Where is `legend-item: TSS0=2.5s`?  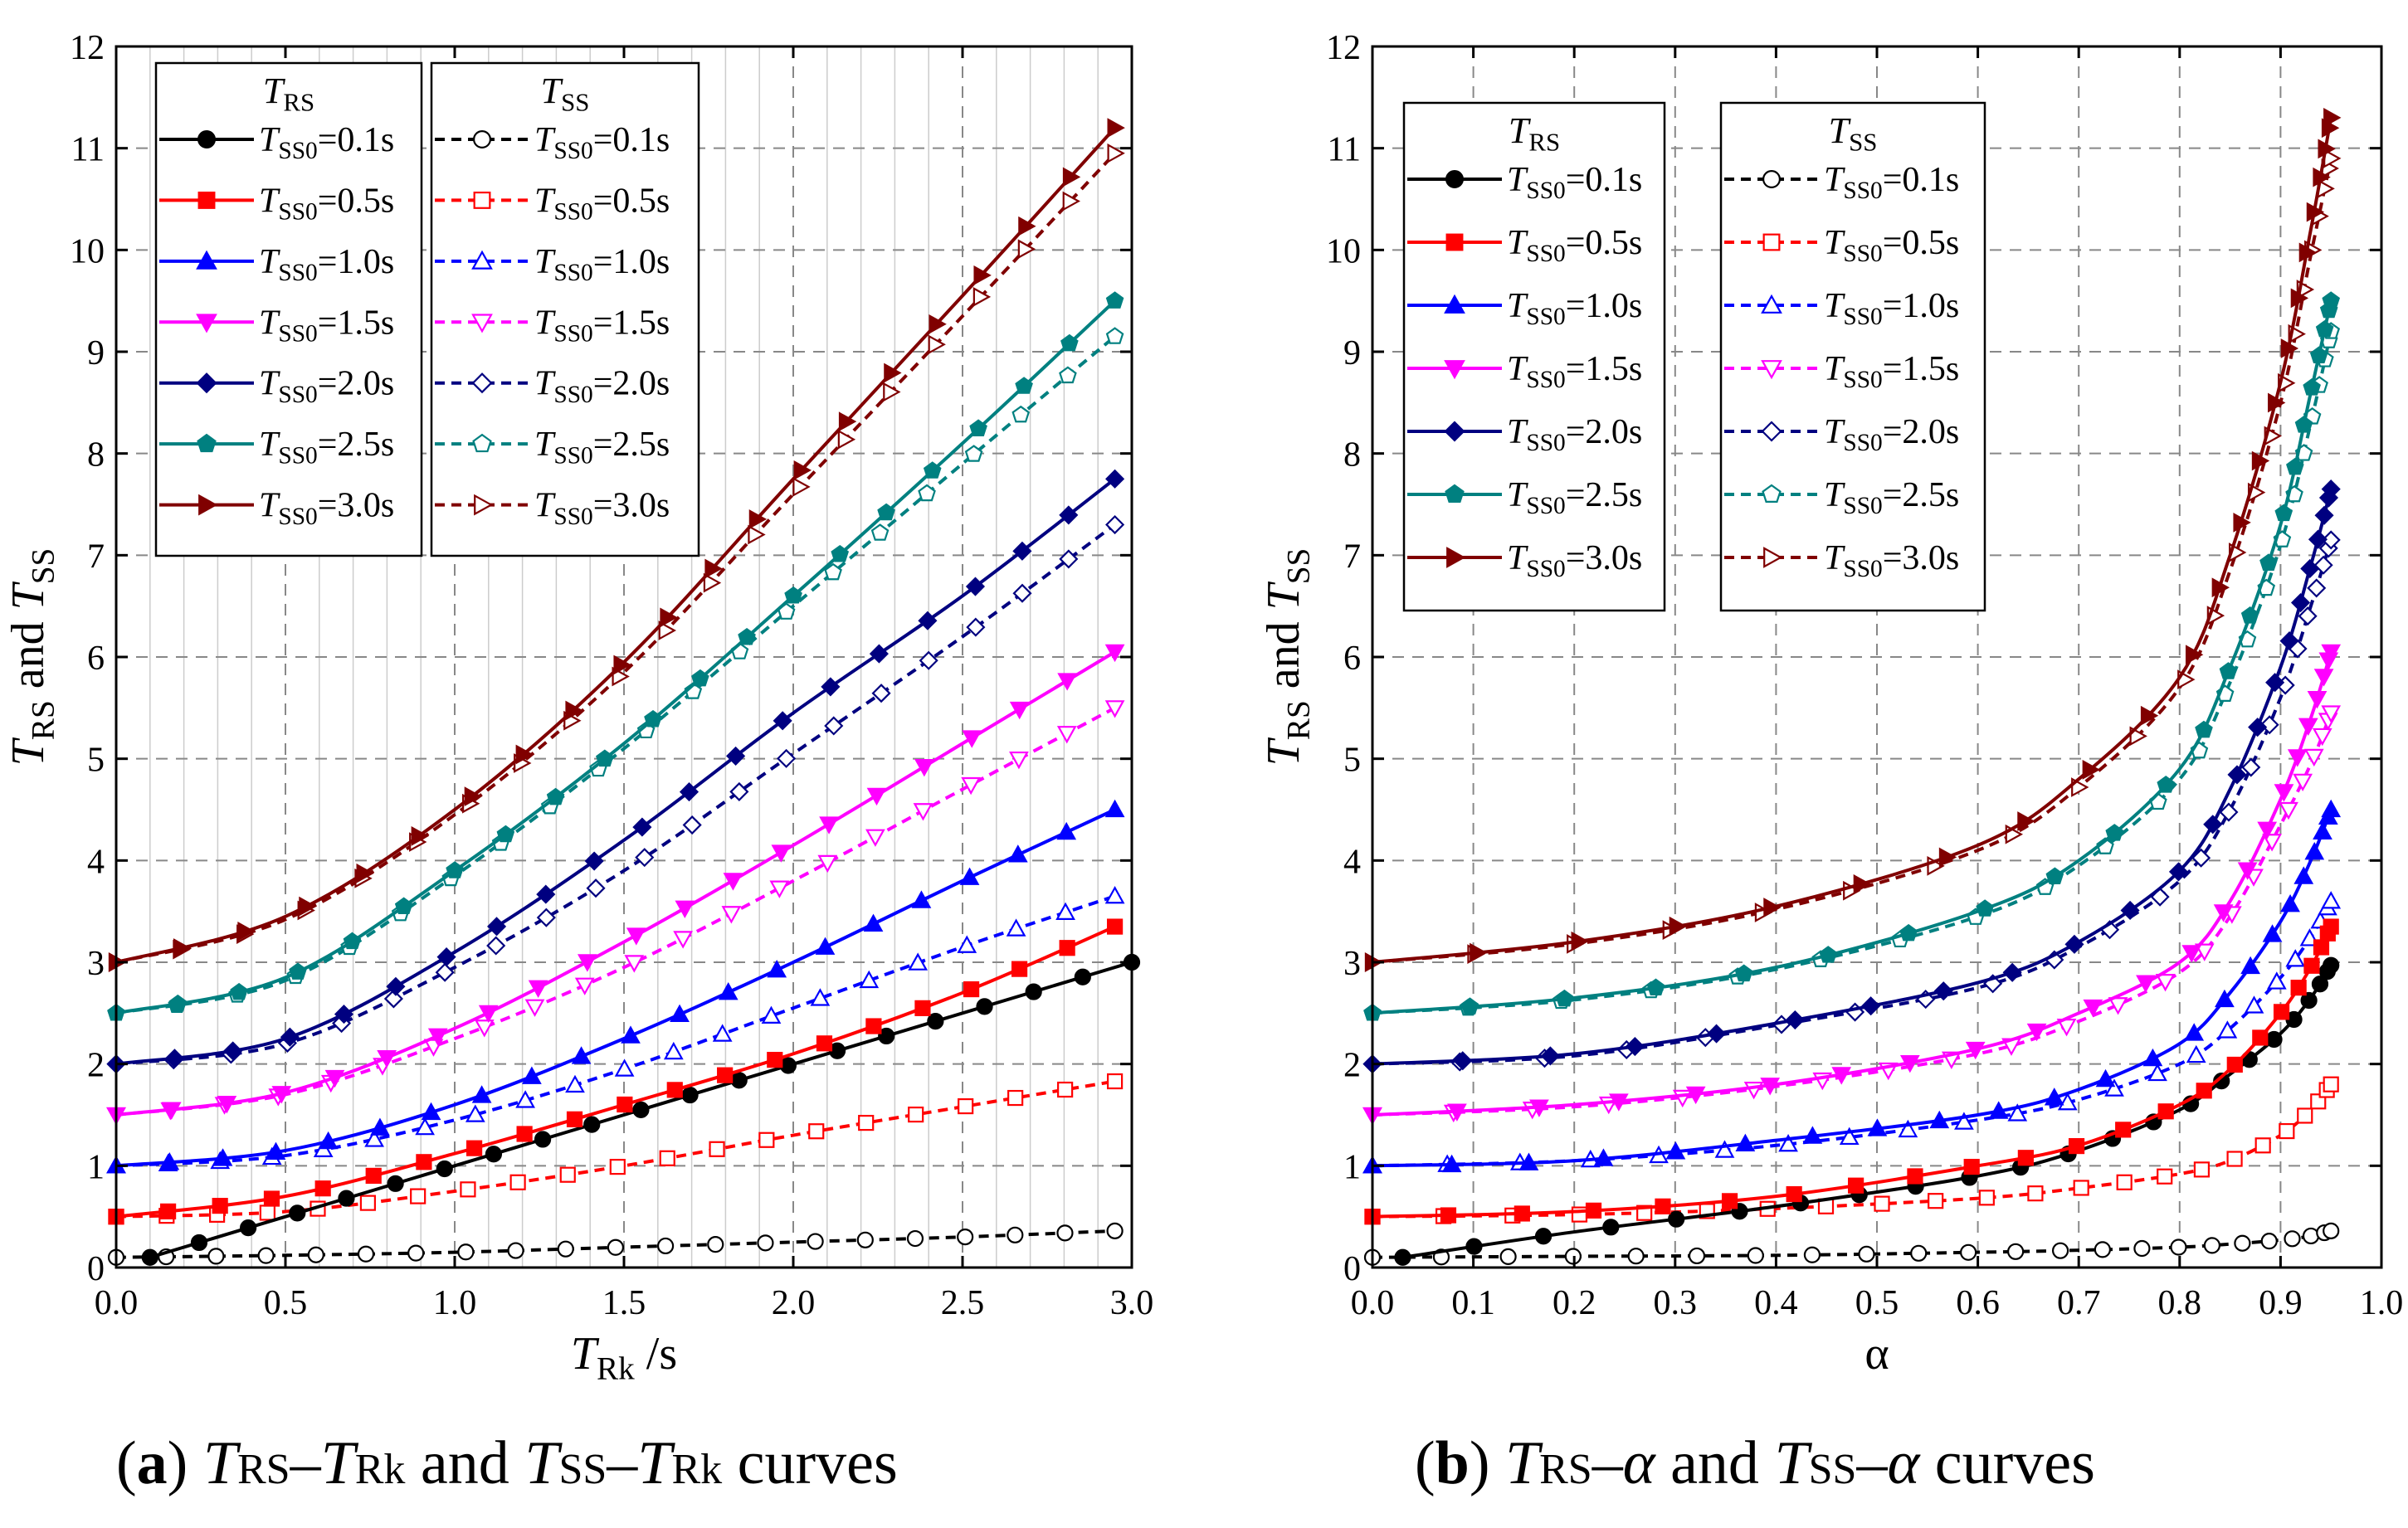
legend-item: TSS0=2.5s is located at coordinates (1524, 498).